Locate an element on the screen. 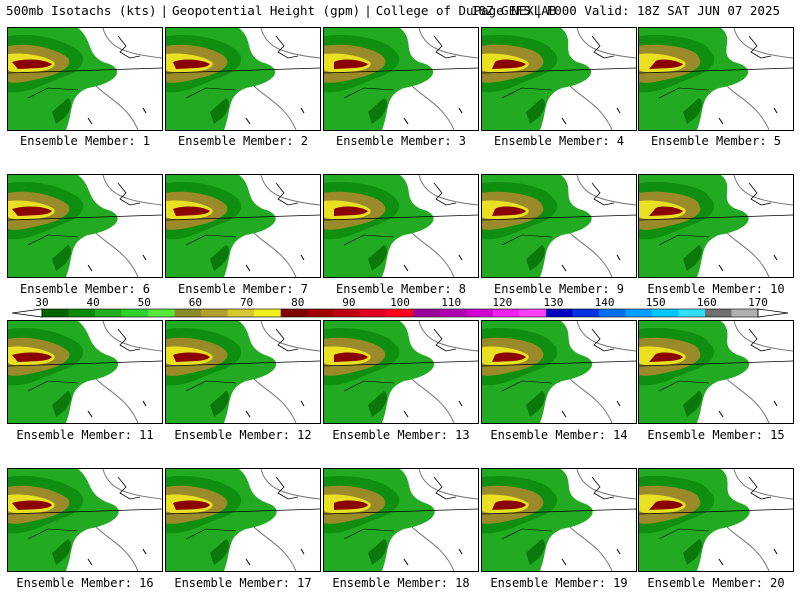 The height and width of the screenshot is (600, 800). colorbar-tick-label: 90 is located at coordinates (349, 302).